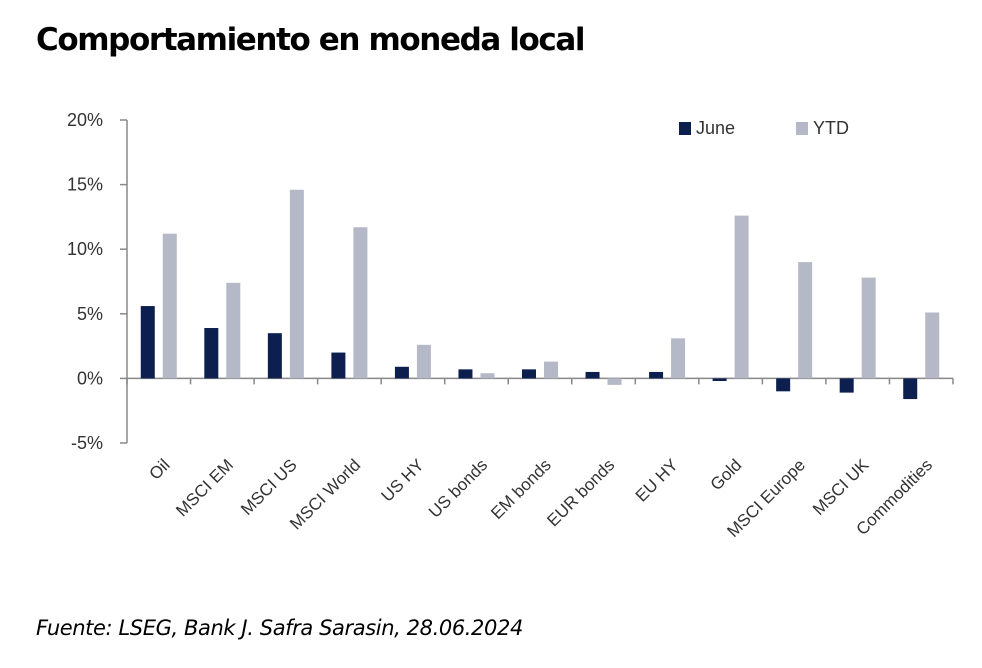 The width and height of the screenshot is (982, 668). Describe the element at coordinates (269, 487) in the screenshot. I see `x-category-label: MSCI US` at that location.